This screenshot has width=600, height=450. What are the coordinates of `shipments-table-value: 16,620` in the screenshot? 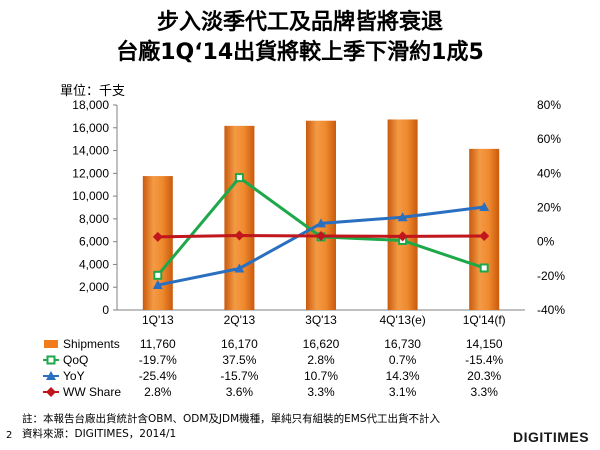 It's located at (321, 344).